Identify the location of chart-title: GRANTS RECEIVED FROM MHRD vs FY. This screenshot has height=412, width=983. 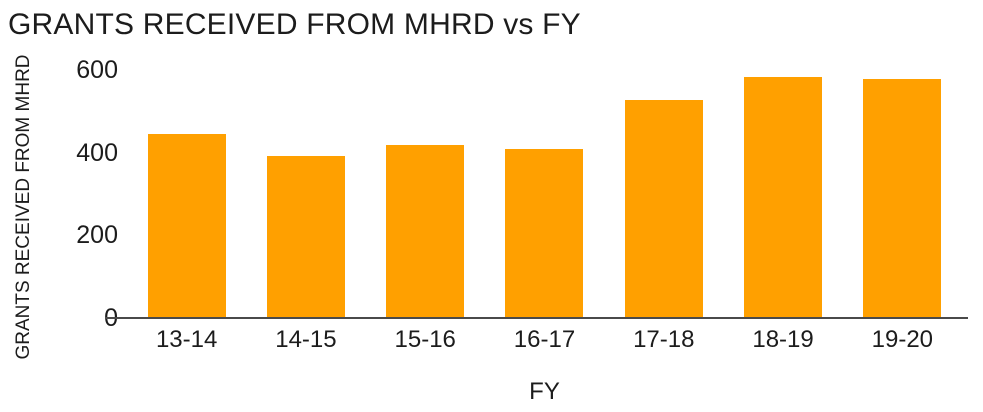
(294, 24).